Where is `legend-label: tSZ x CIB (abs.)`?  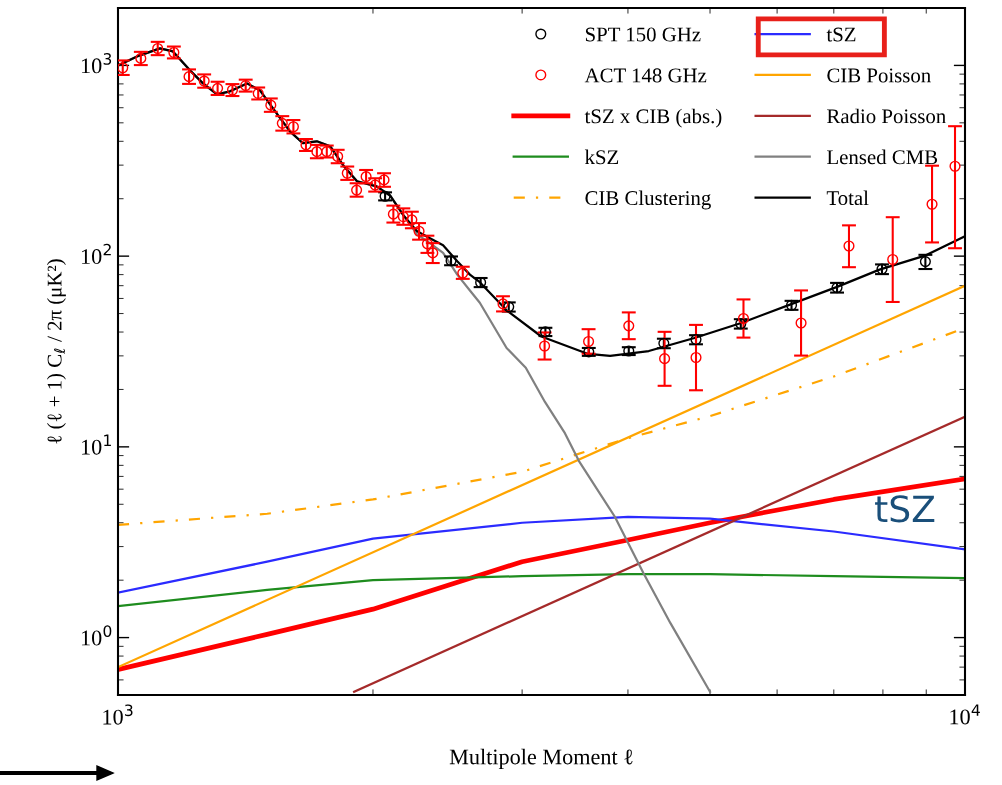 legend-label: tSZ x CIB (abs.) is located at coordinates (653, 118).